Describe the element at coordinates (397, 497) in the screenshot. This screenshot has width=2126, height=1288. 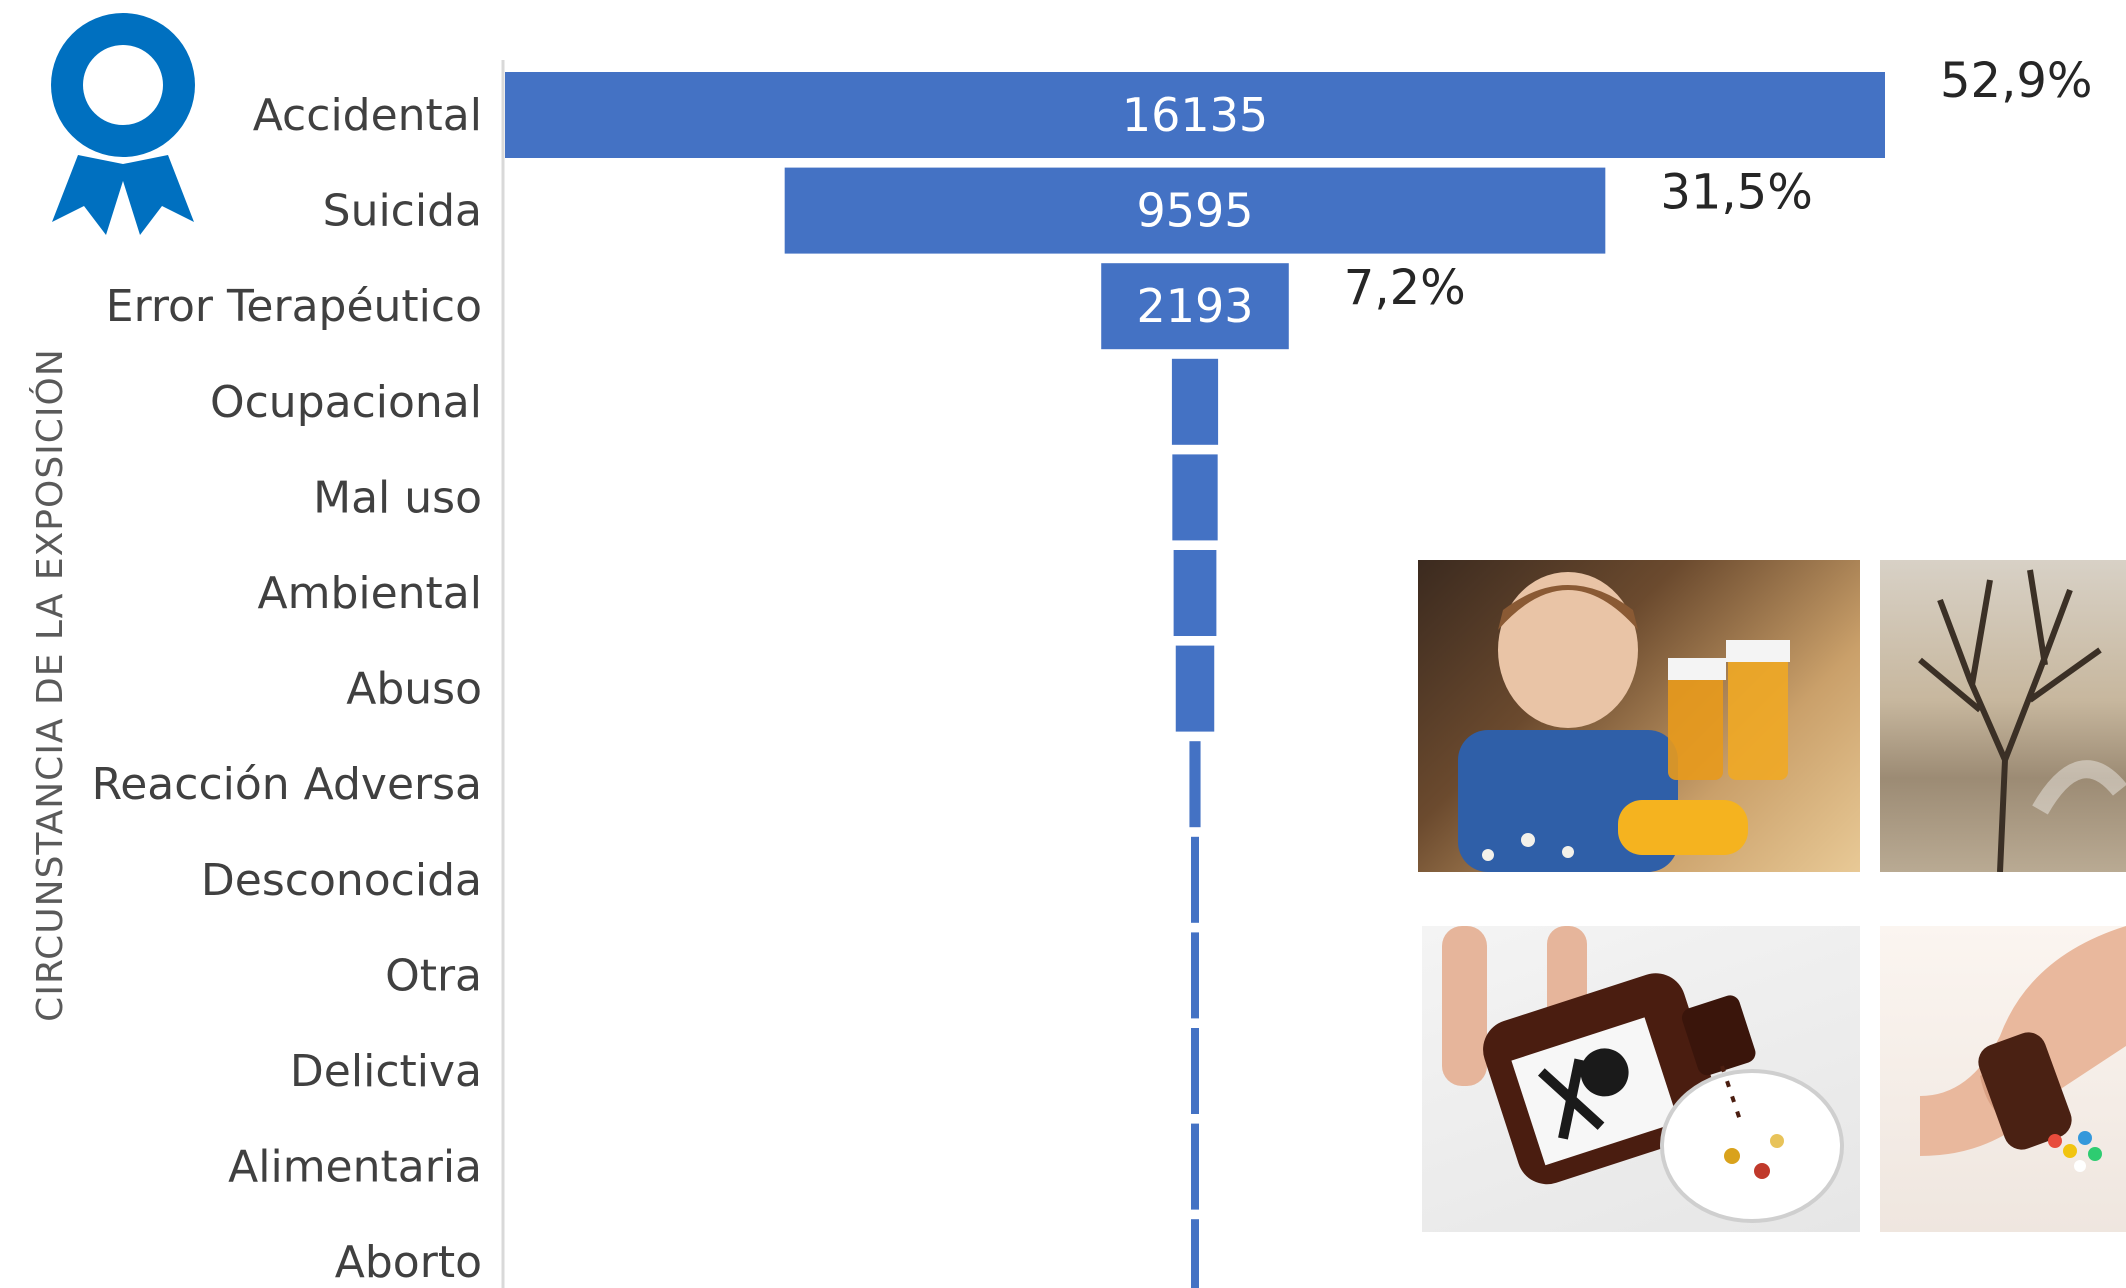
I see `category-label: Mal uso` at that location.